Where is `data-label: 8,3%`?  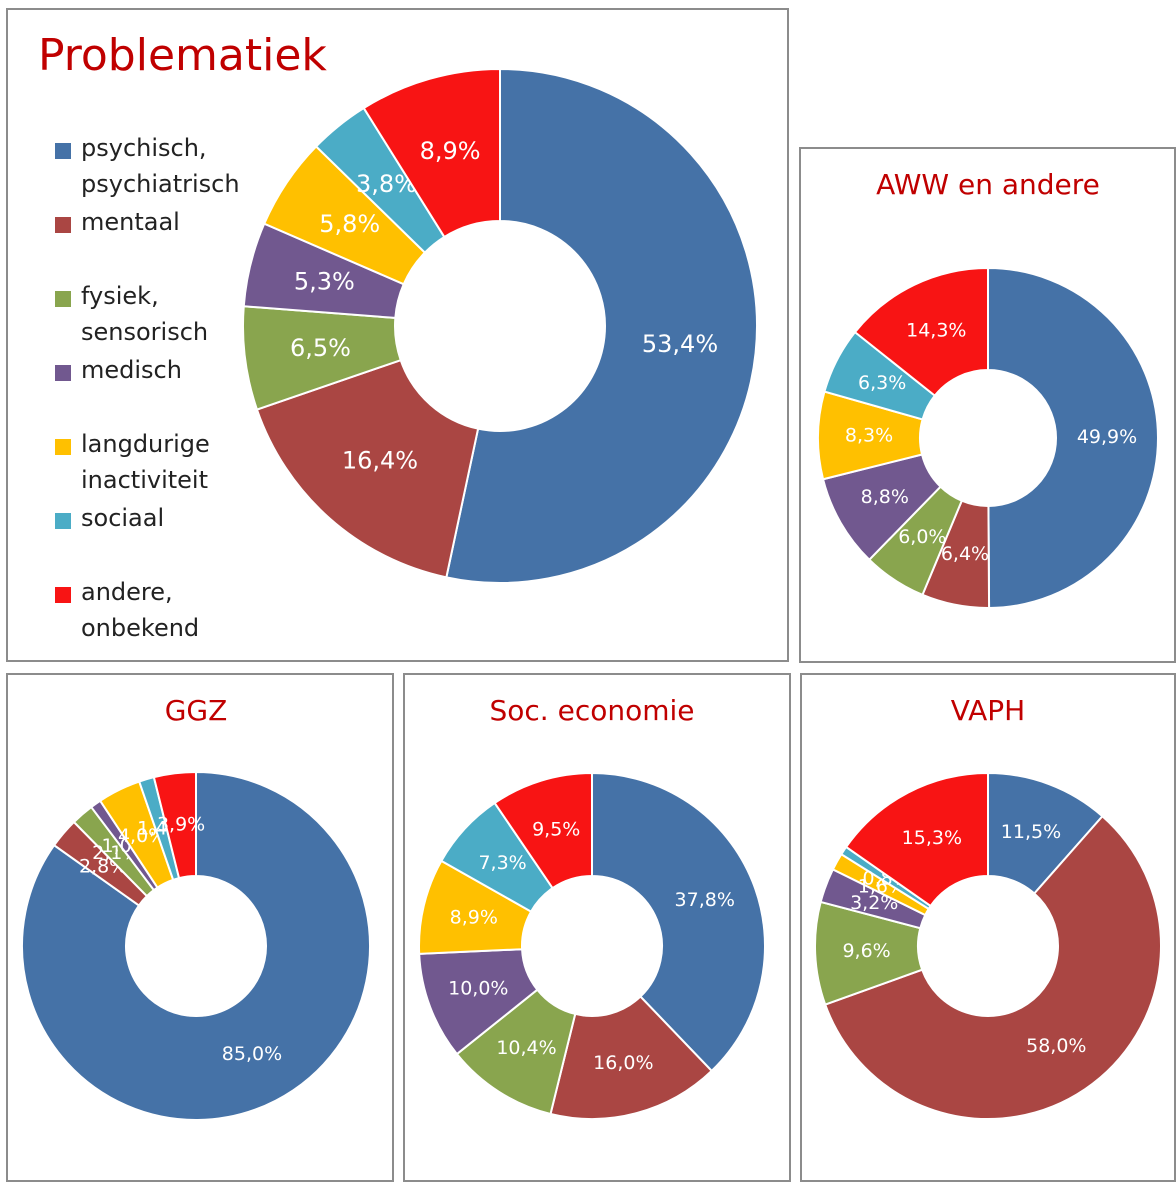 data-label: 8,3% is located at coordinates (869, 436).